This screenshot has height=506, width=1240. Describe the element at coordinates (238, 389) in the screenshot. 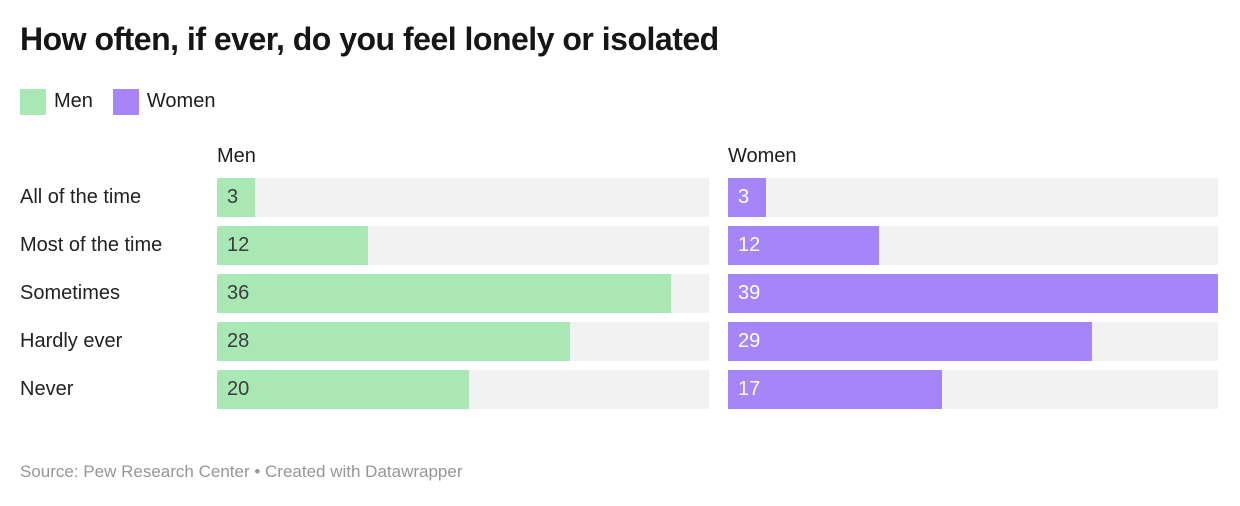

I see `bar-value-label: 20` at that location.